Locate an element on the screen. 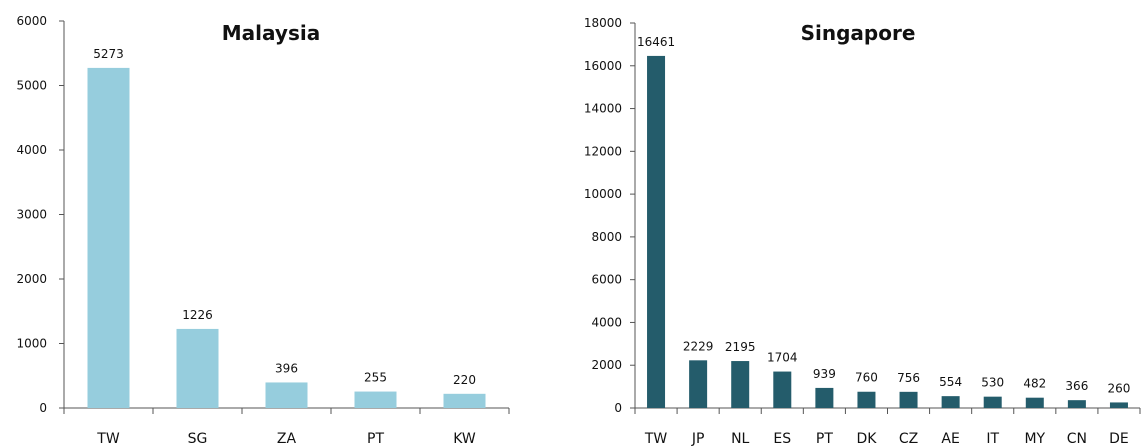 The width and height of the screenshot is (1147, 446). x-tick-label: KW is located at coordinates (464, 438).